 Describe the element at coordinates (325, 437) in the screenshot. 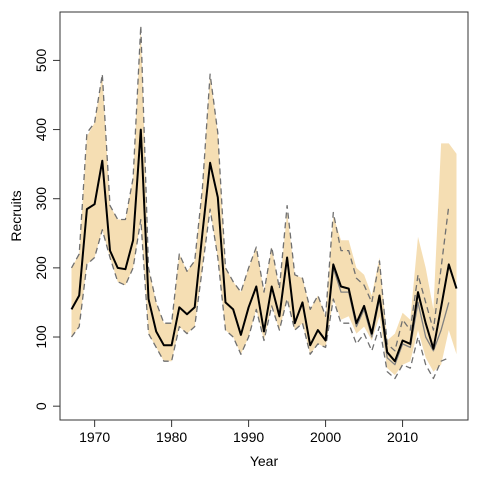

I see `x-tick-label-2000: 2000` at that location.